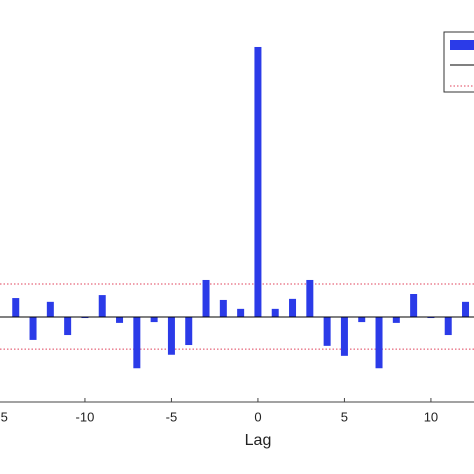 This screenshot has width=474, height=474. What do you see at coordinates (4, 416) in the screenshot?
I see `x-tick-label: -15` at bounding box center [4, 416].